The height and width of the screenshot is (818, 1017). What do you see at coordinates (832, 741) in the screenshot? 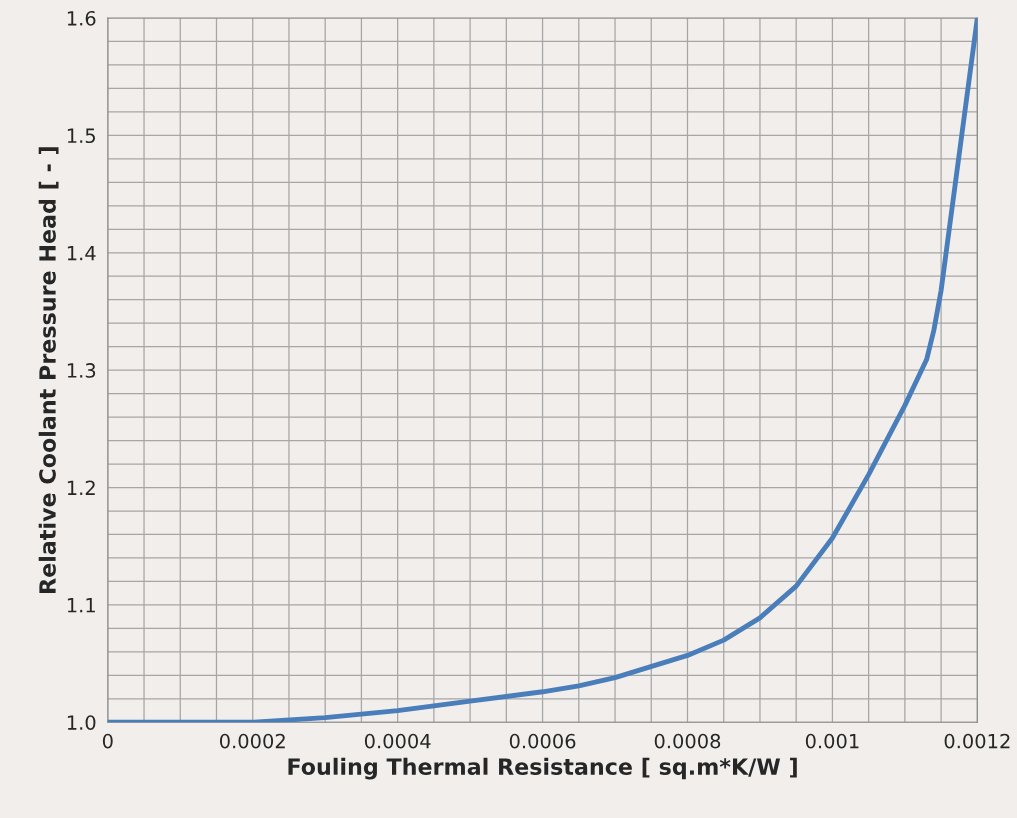
I see `x-tick-label: 0.001` at bounding box center [832, 741].